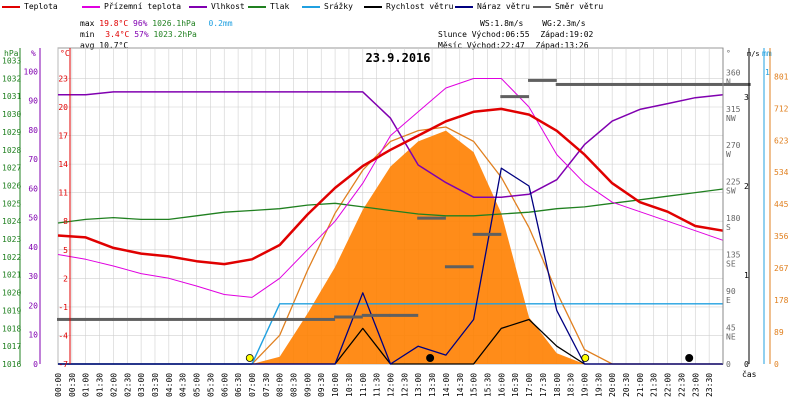  What do you see at coordinates (11, 114) in the screenshot?
I see `axis-hpa-tick: 1030` at bounding box center [11, 114].